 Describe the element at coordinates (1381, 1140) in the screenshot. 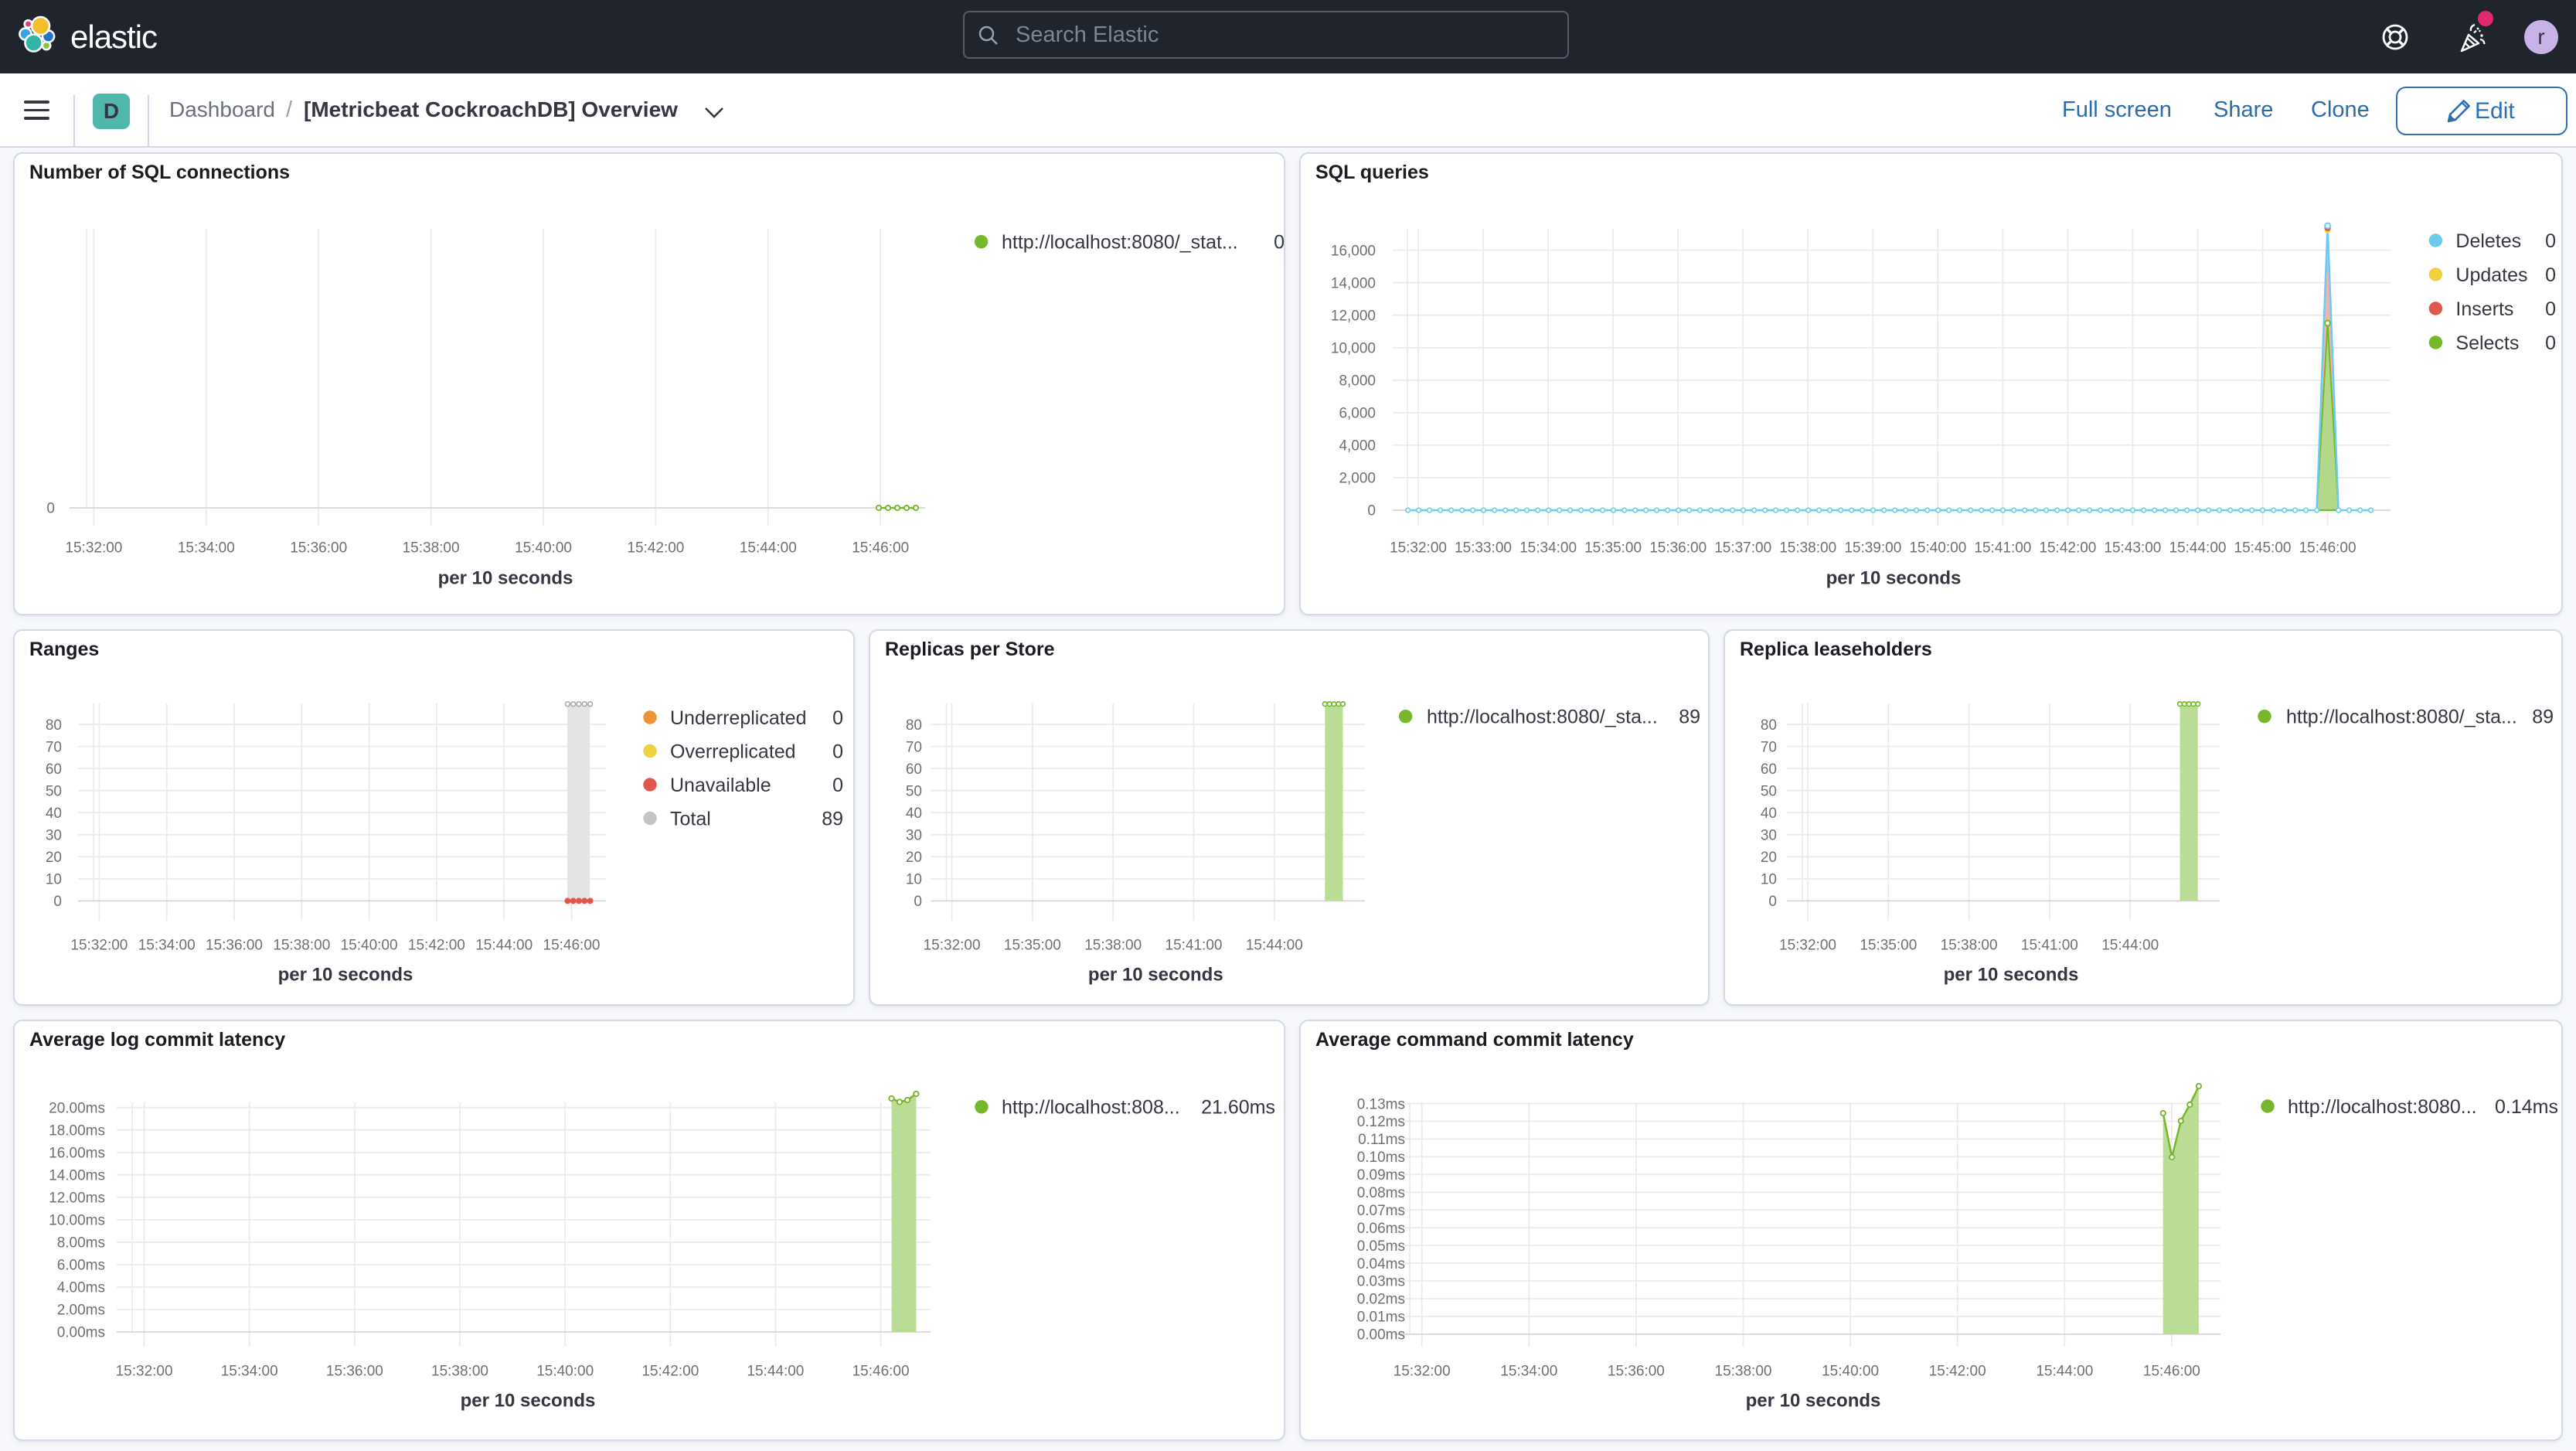

I see `svg-text: 0.11ms` at that location.